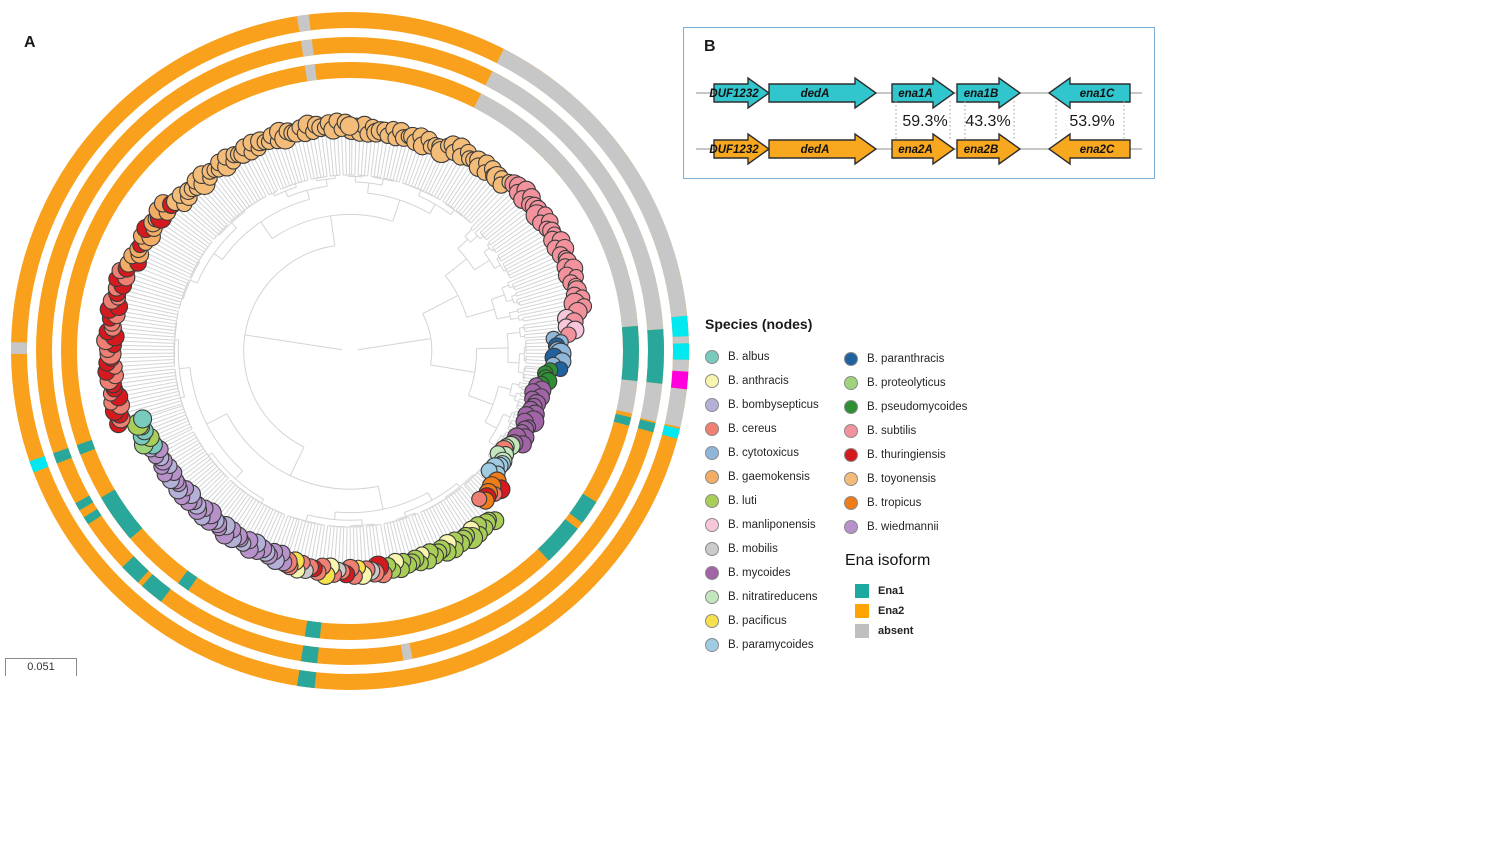 This screenshot has height=853, width=1501. What do you see at coordinates (41, 667) in the screenshot?
I see `scale-bar: 0.051` at bounding box center [41, 667].